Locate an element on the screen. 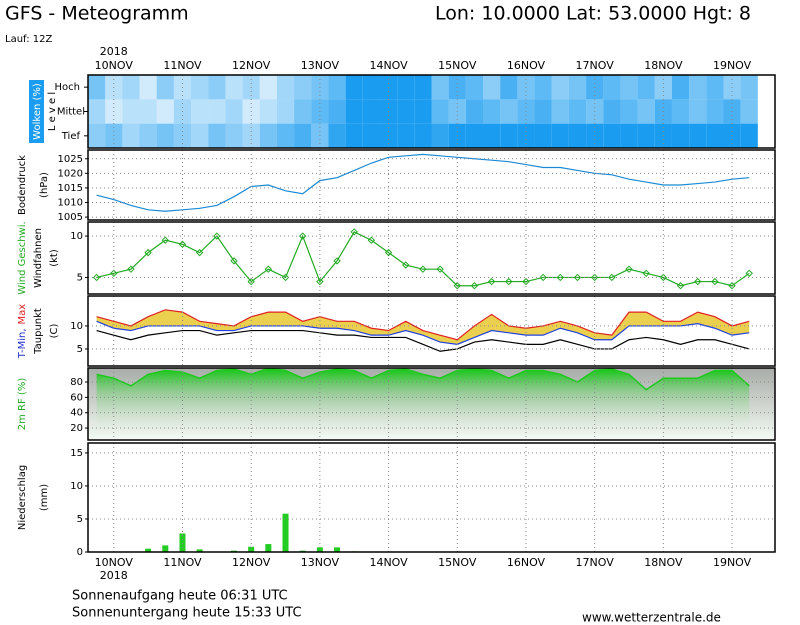 The height and width of the screenshot is (625, 800). year-label: 2018 is located at coordinates (114, 575).